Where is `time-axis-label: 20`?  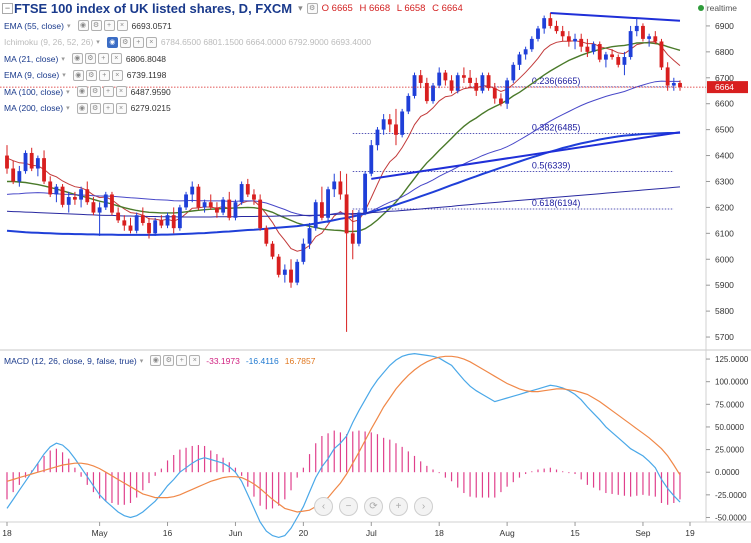
time-axis-label: 20 is located at coordinates (304, 533).